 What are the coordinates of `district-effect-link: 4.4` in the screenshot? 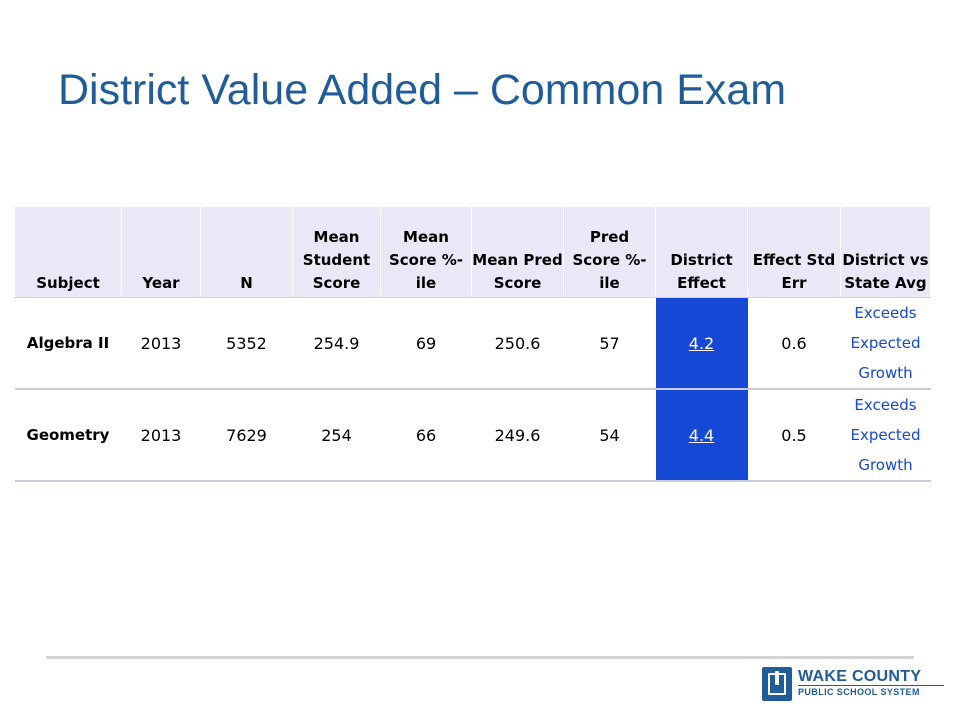 It's located at (701, 435).